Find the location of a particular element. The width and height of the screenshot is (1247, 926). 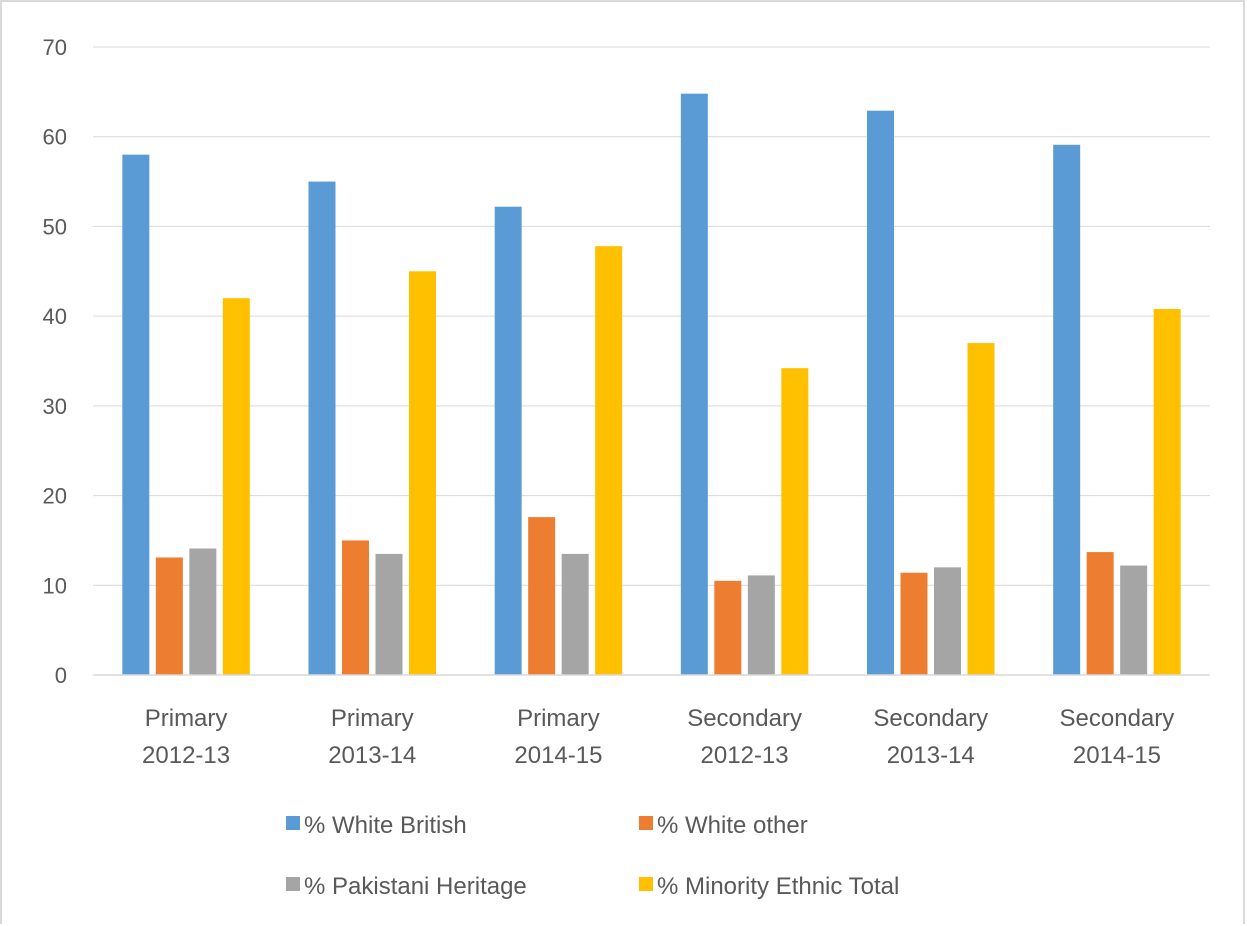

legend-label: % White British is located at coordinates (385, 825).